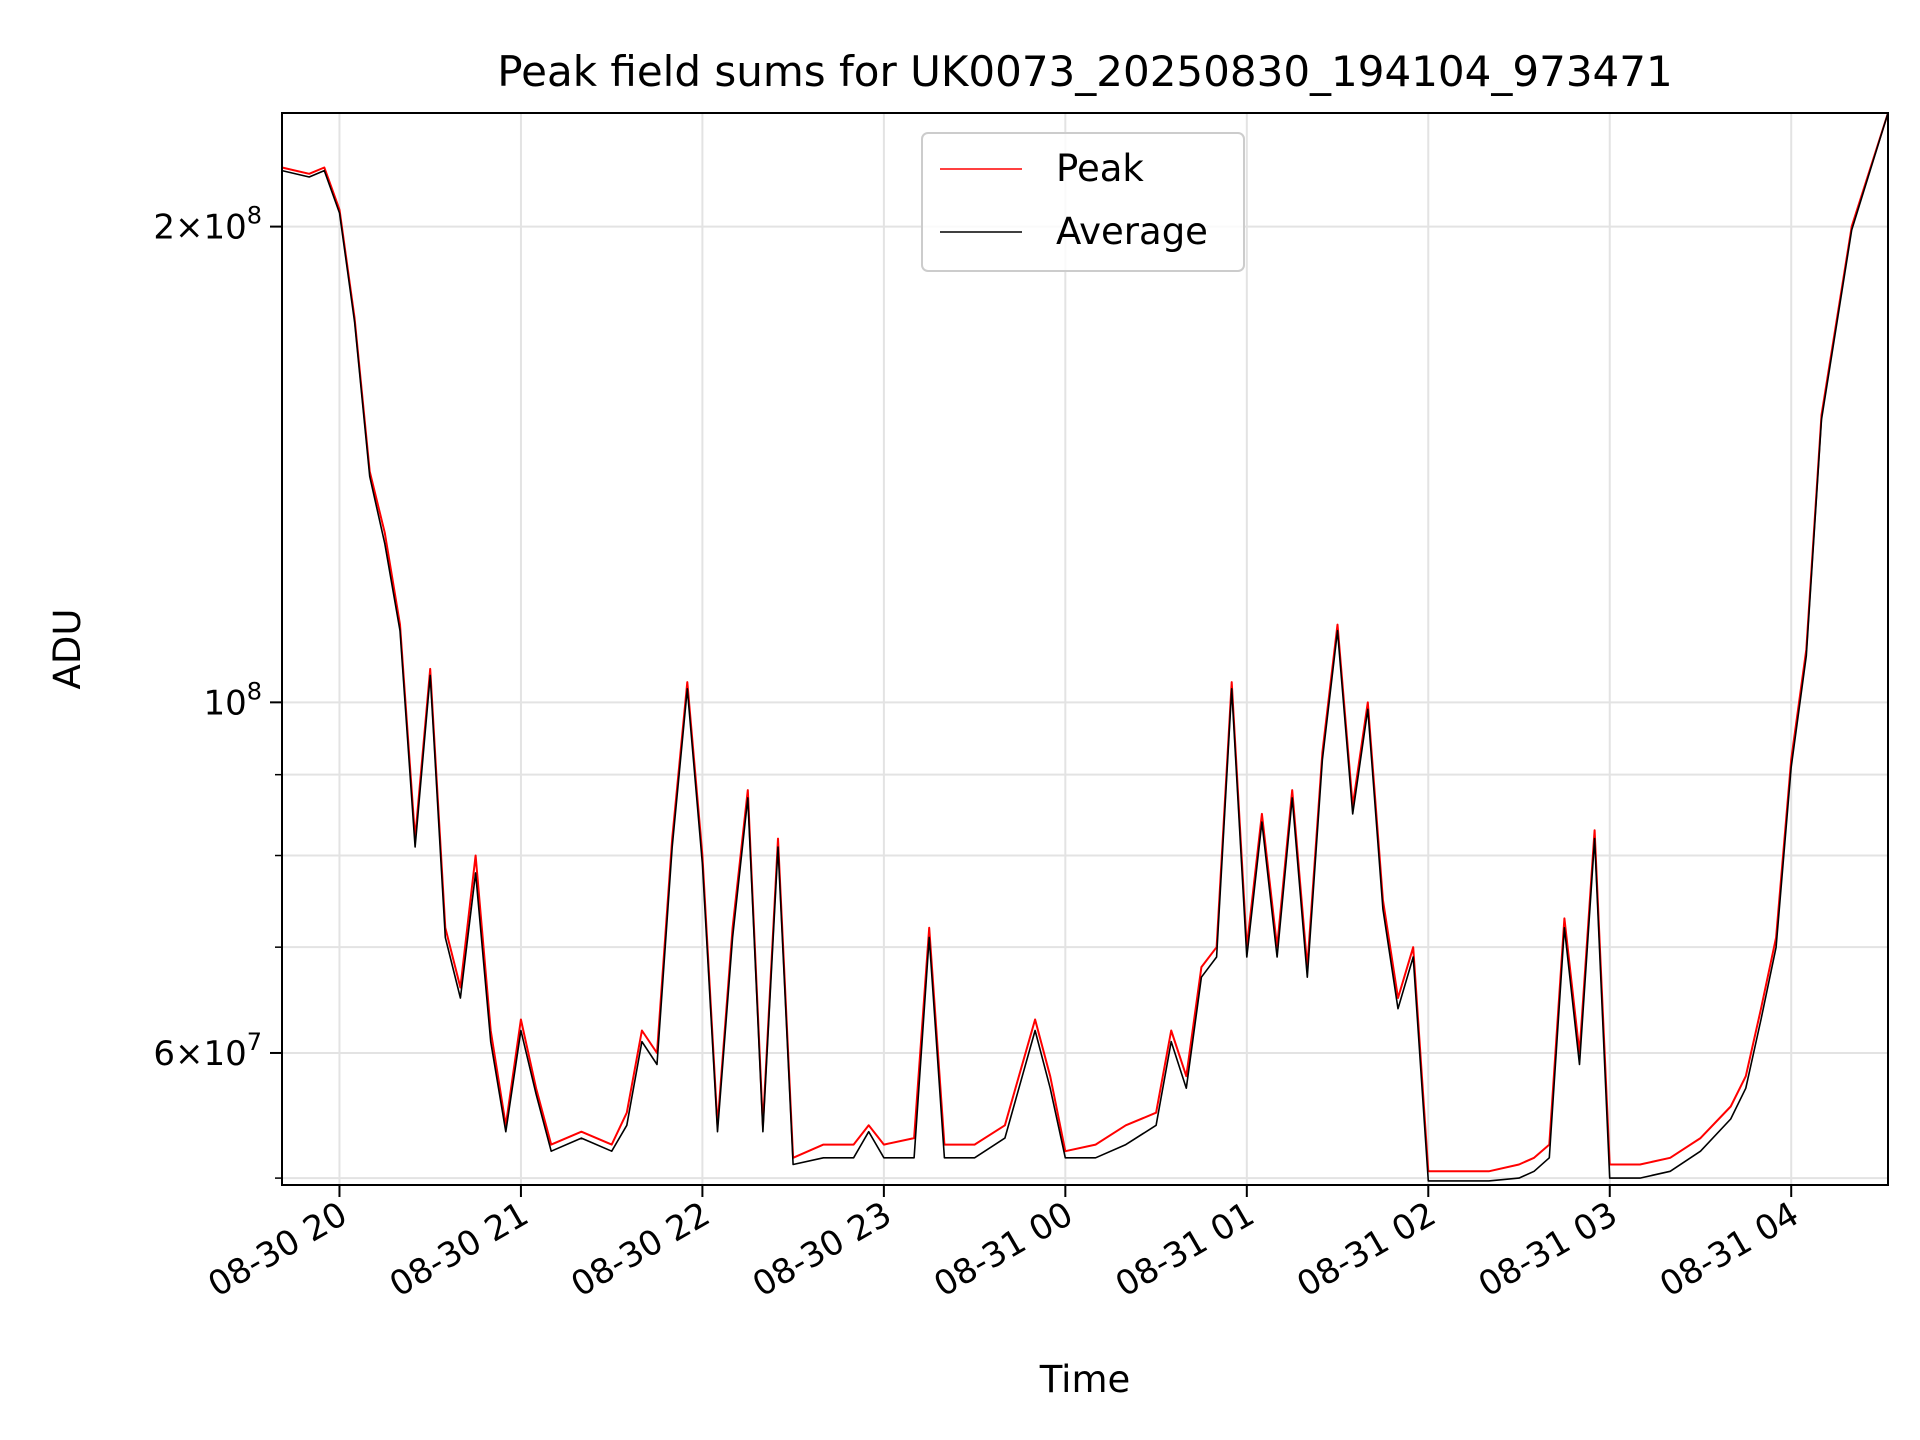 Image resolution: width=1920 pixels, height=1440 pixels. Describe the element at coordinates (232, 700) in the screenshot. I see `y-tick-label: 108` at that location.